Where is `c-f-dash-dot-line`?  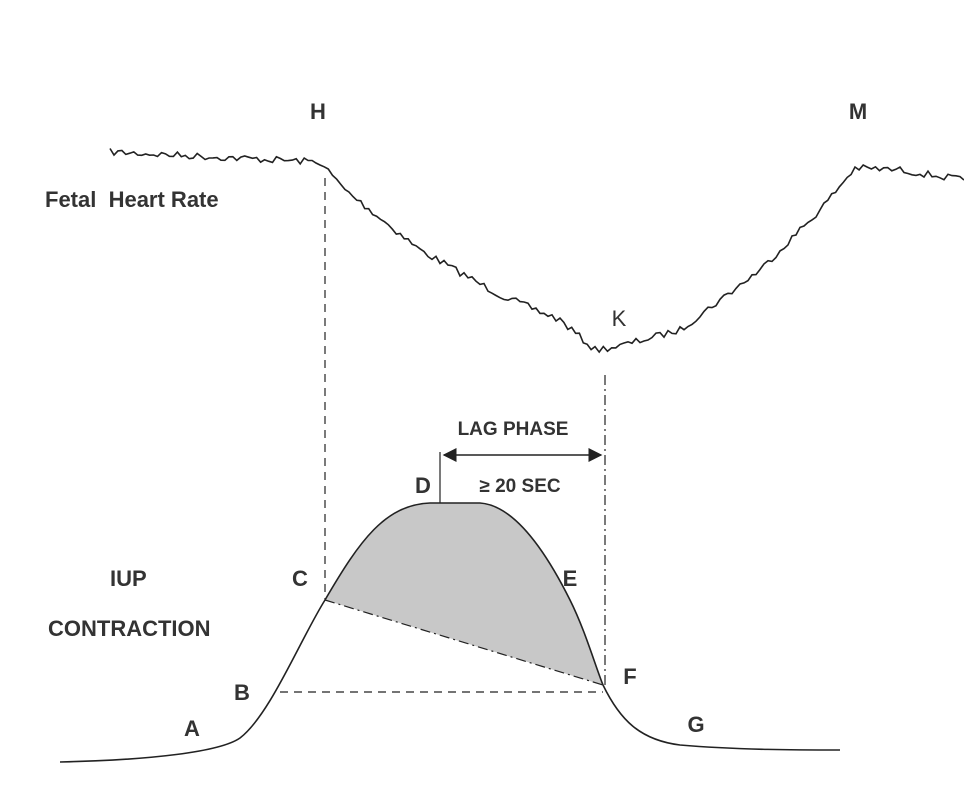
c-f-dash-dot-line is located at coordinates (464, 642).